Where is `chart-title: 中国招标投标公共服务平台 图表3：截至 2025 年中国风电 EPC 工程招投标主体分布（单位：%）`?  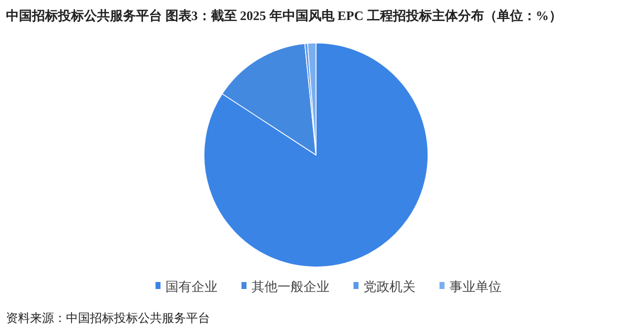
chart-title: 中国招标投标公共服务平台 图表3：截至 2025 年中国风电 EPC 工程招投标主体分布（单位：%） is located at coordinates (284, 15).